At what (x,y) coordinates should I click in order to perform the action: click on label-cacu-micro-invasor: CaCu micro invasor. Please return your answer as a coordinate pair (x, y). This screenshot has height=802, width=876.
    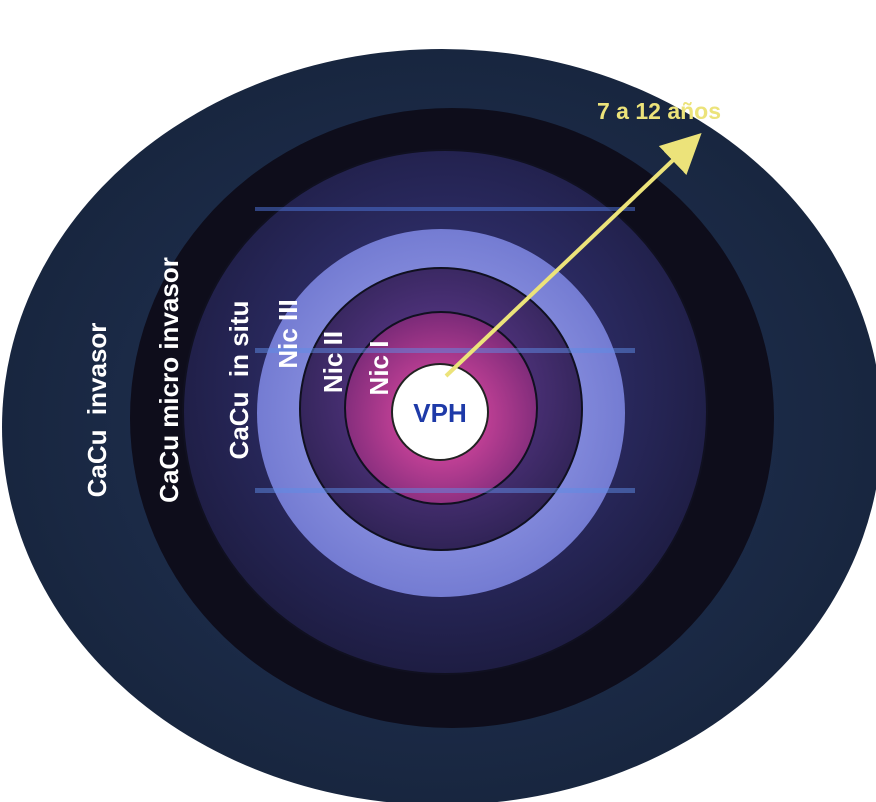
    Looking at the image, I should click on (169, 380).